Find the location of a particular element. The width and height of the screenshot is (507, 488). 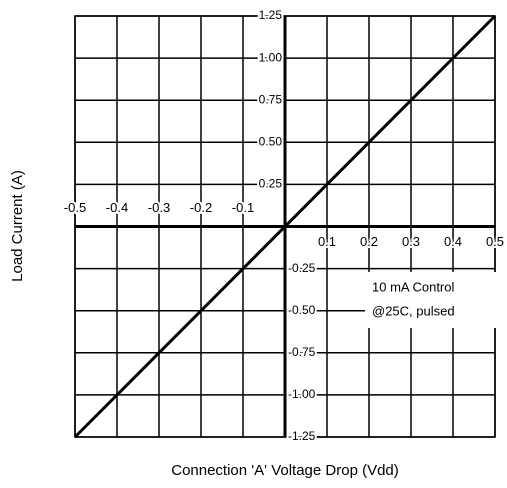

x-tick-label: 0.3 is located at coordinates (411, 241).